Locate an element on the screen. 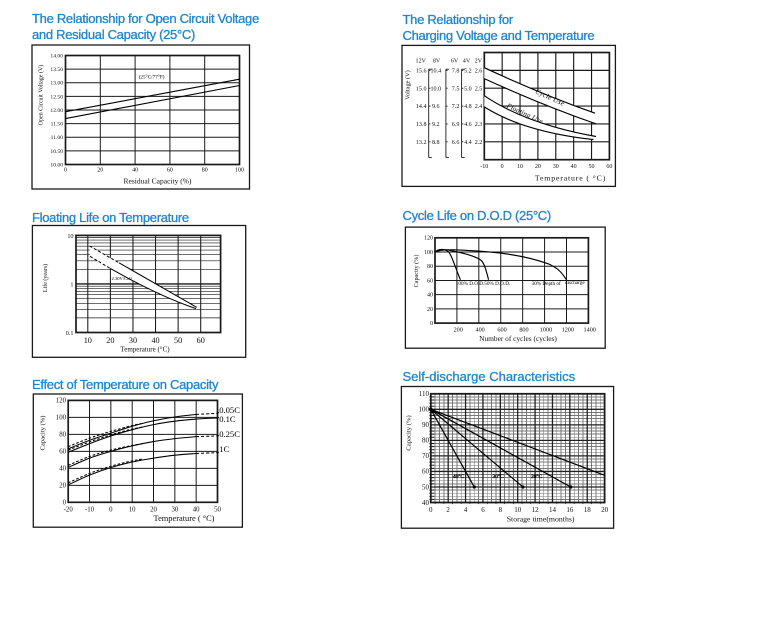 The height and width of the screenshot is (635, 780). svg-text: 8V is located at coordinates (437, 61).